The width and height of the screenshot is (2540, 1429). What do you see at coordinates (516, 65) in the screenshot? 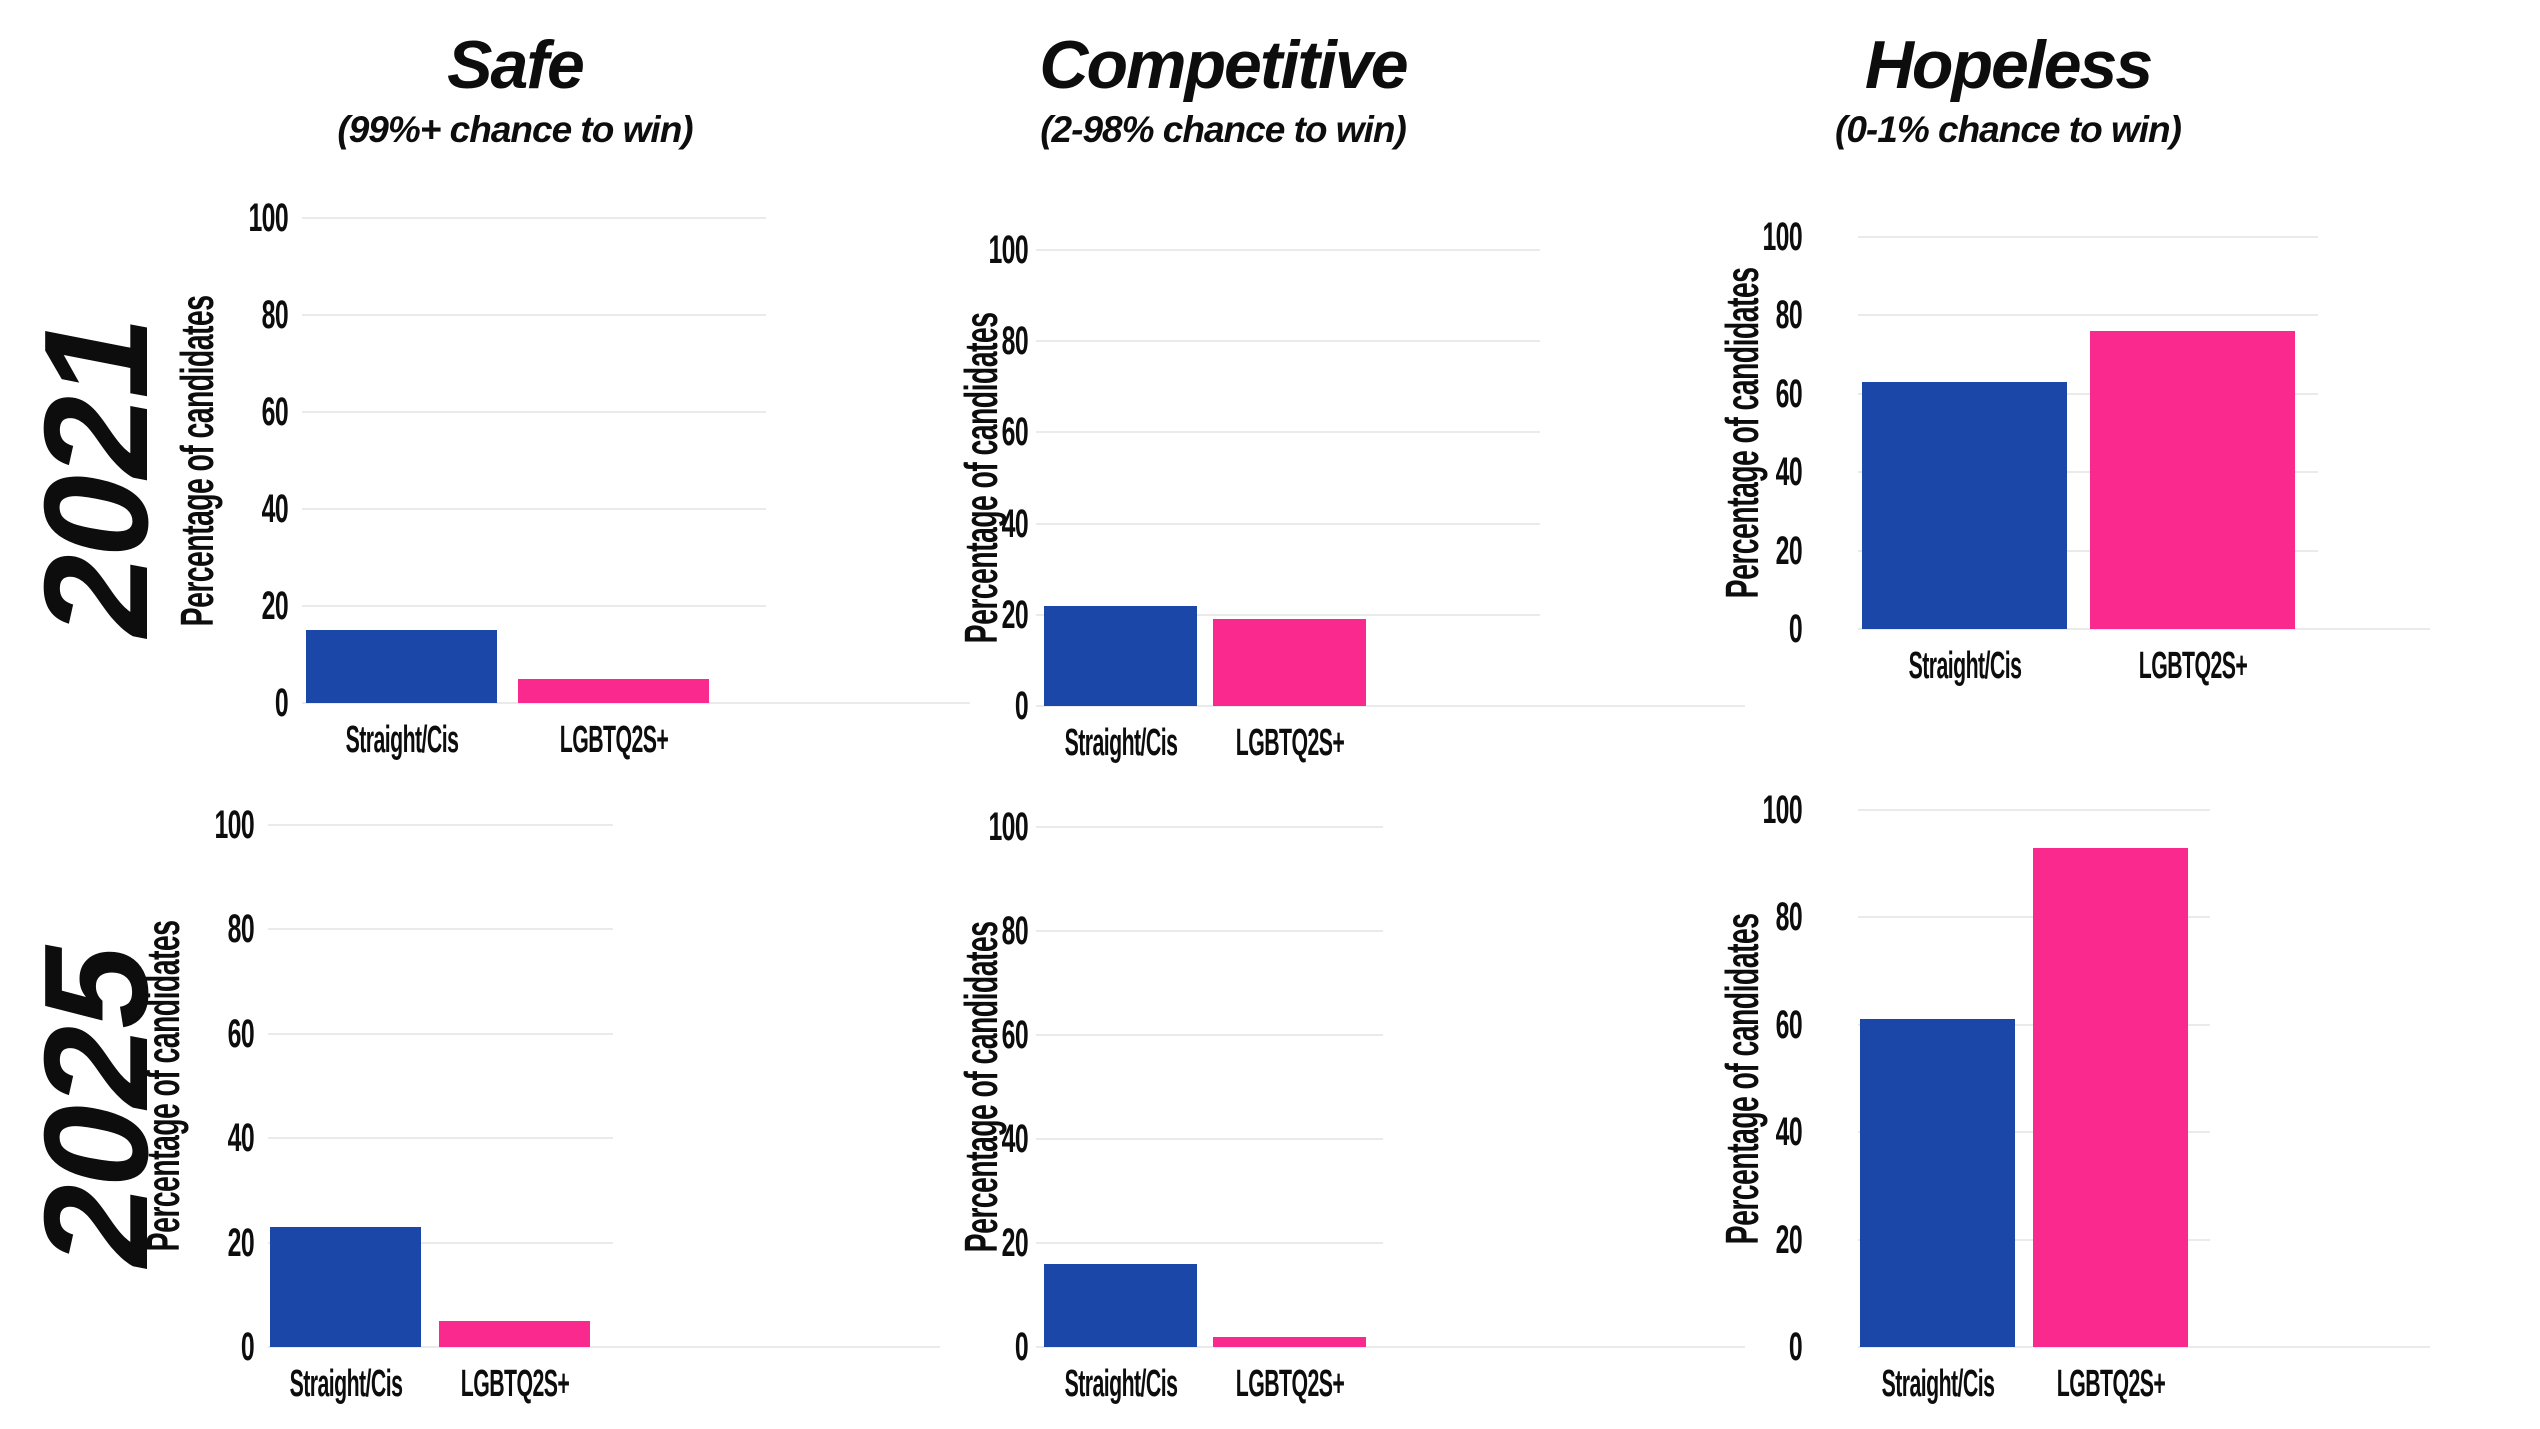
I see `column-title: Safe` at bounding box center [516, 65].